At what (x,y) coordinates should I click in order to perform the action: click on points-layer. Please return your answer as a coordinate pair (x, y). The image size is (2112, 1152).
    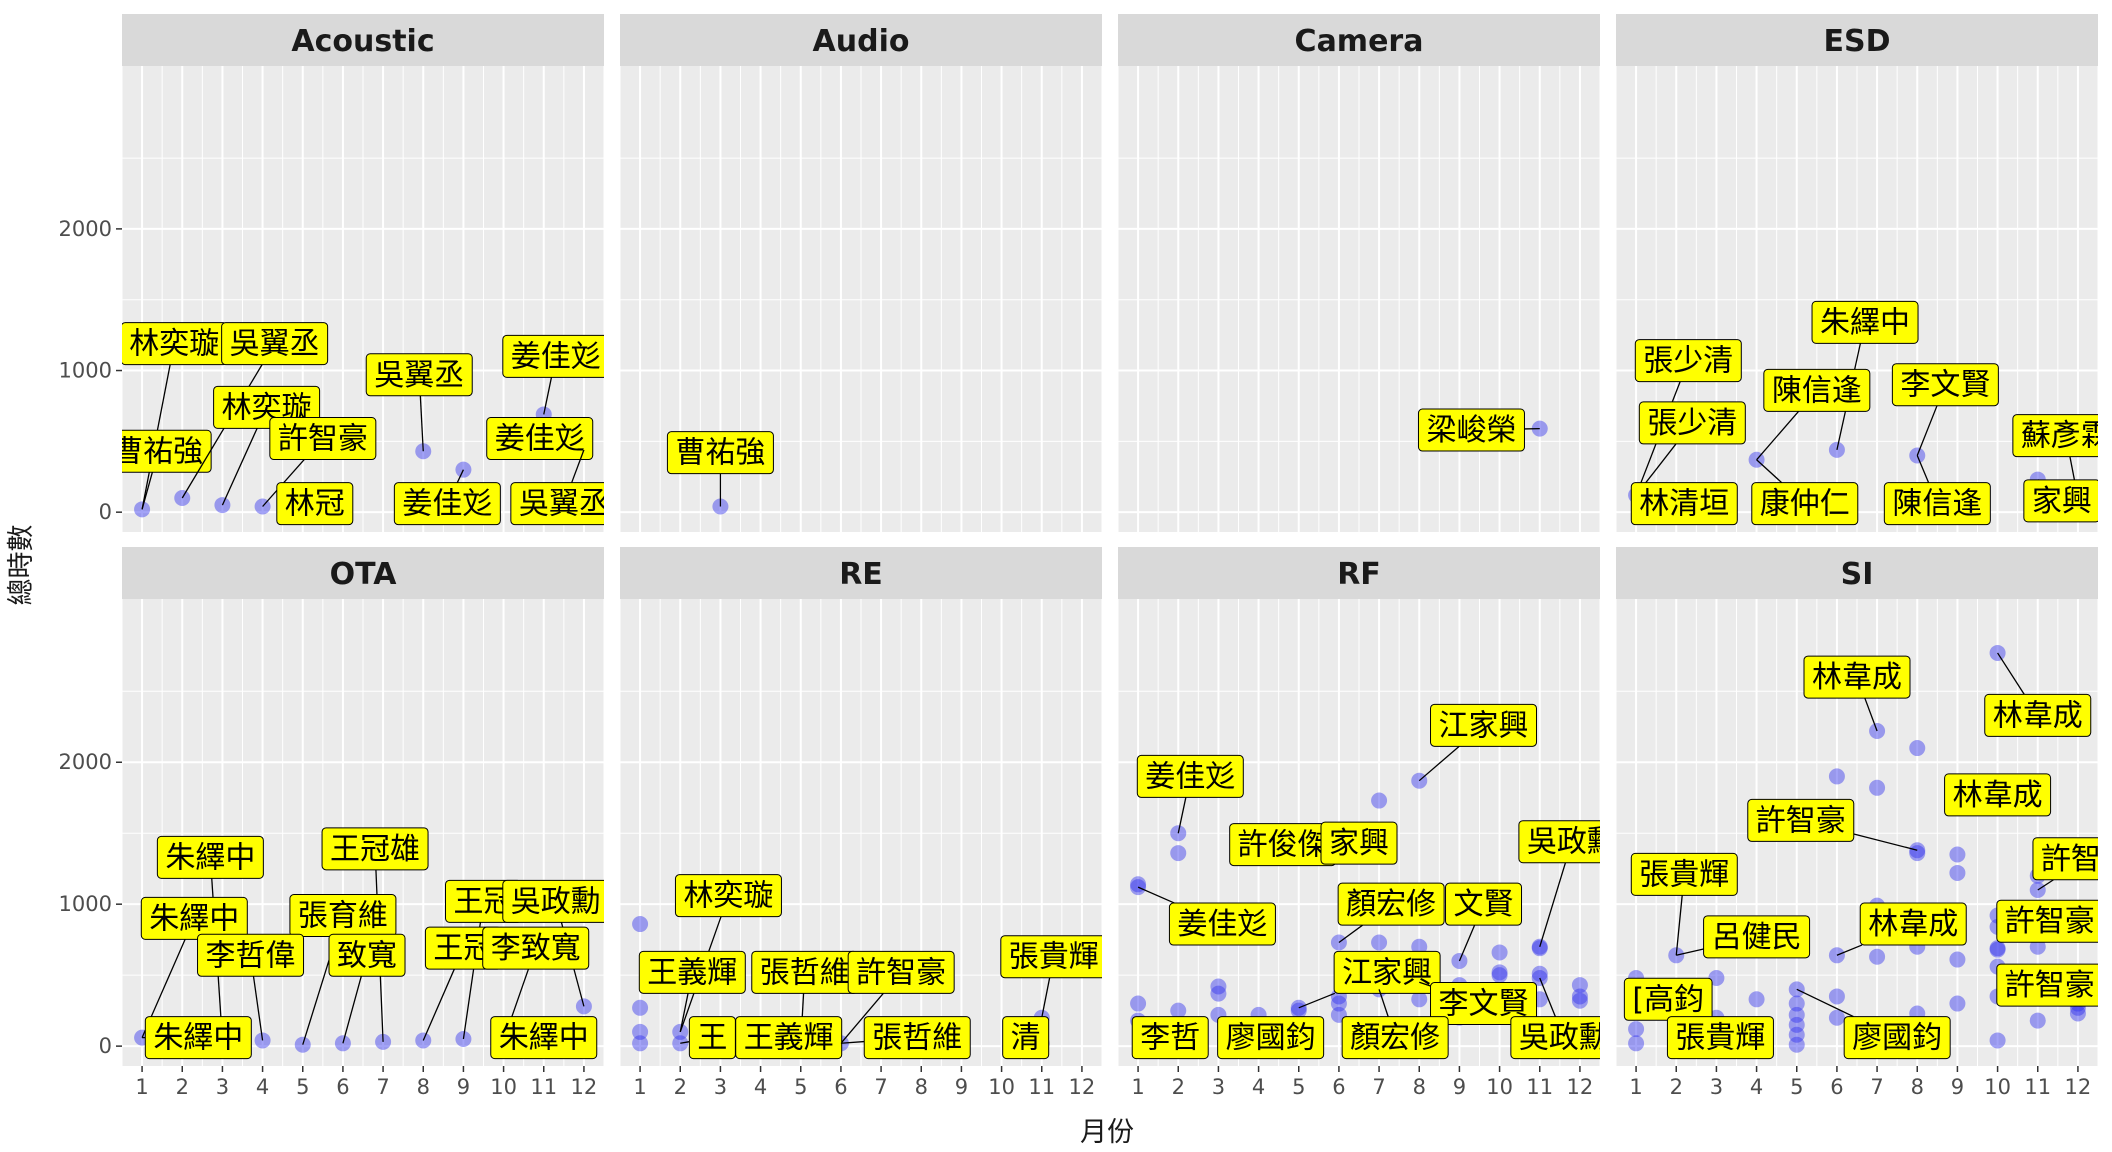
    Looking at the image, I should click on (1359, 900).